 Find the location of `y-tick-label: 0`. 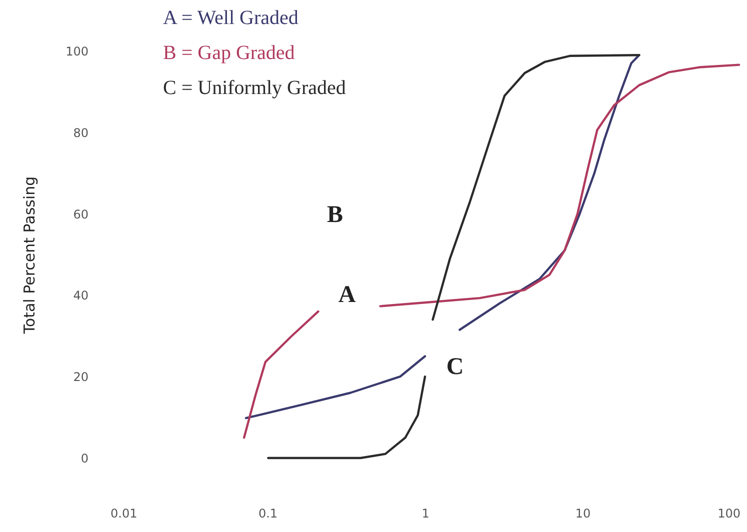

y-tick-label: 0 is located at coordinates (84, 459).